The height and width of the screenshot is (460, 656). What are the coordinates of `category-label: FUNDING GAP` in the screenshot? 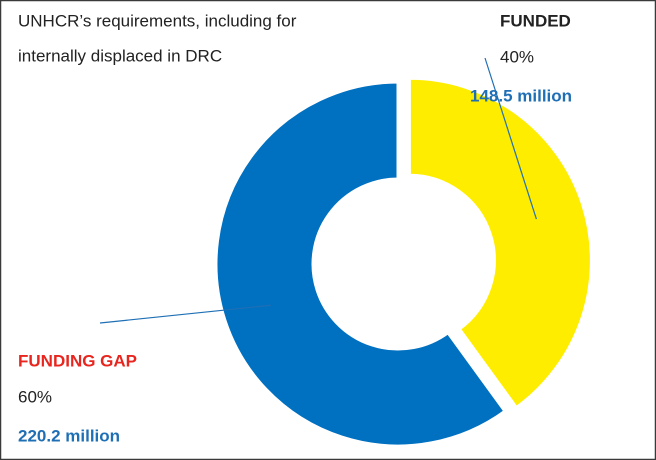 It's located at (77, 360).